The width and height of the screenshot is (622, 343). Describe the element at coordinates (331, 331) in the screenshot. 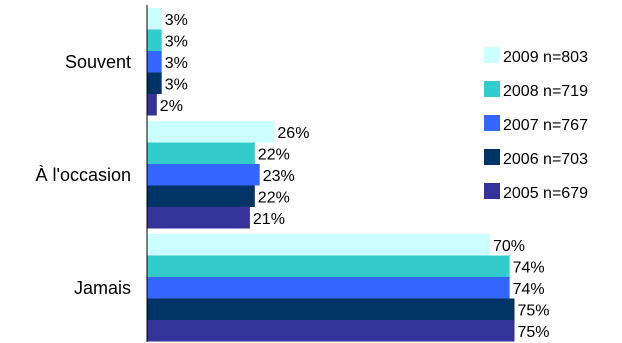

I see `bar-jamais-2005` at that location.